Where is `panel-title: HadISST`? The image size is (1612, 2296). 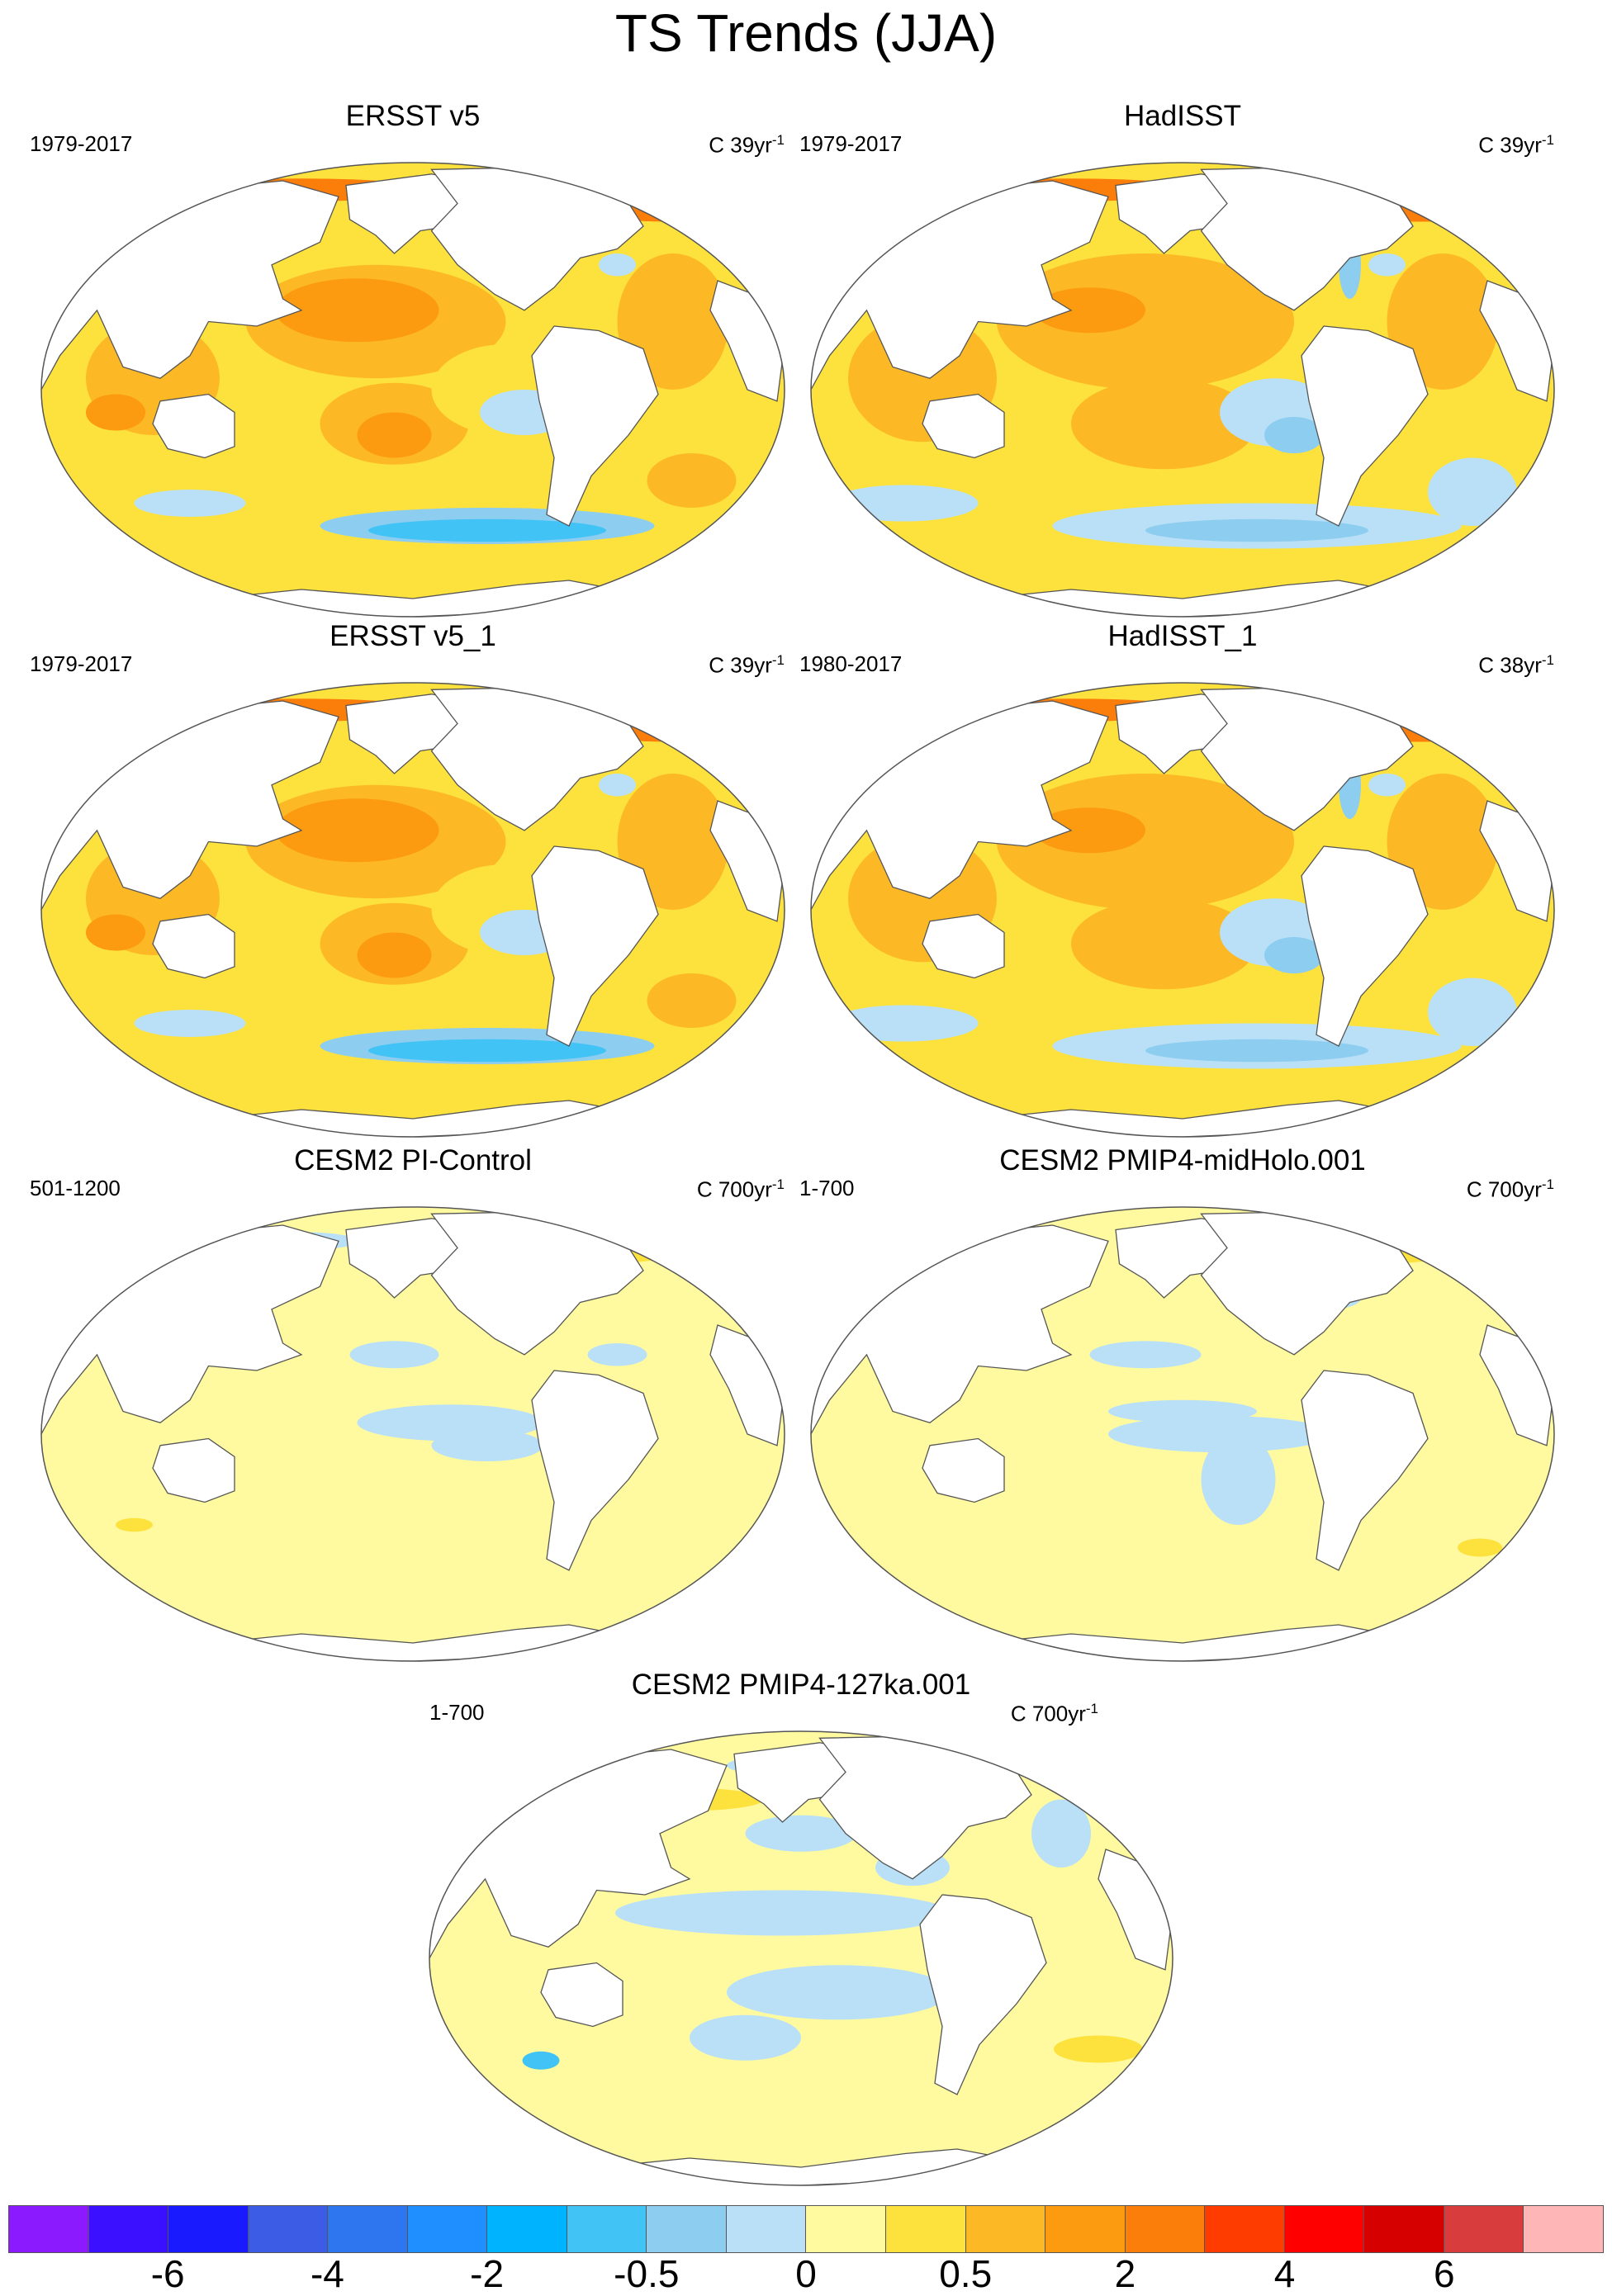 panel-title: HadISST is located at coordinates (1182, 116).